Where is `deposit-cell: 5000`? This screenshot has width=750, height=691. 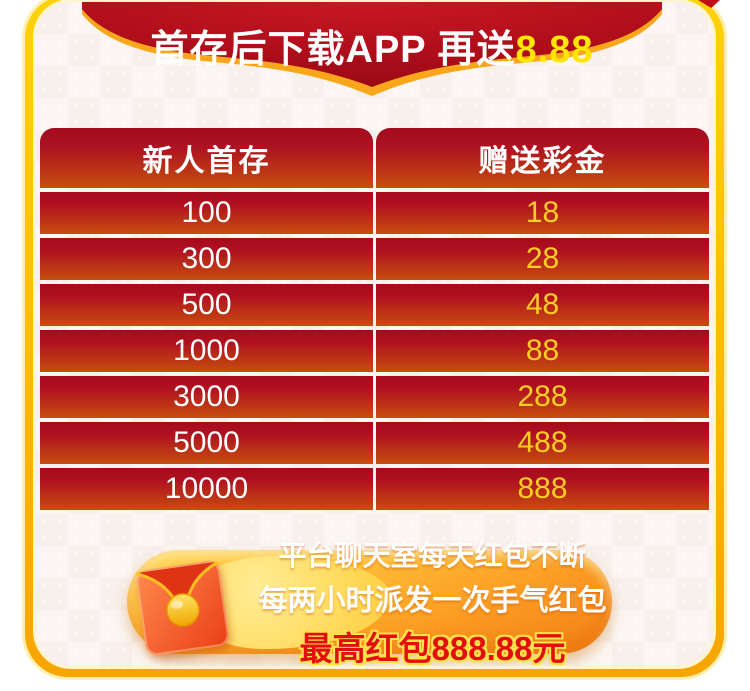 deposit-cell: 5000 is located at coordinates (206, 443).